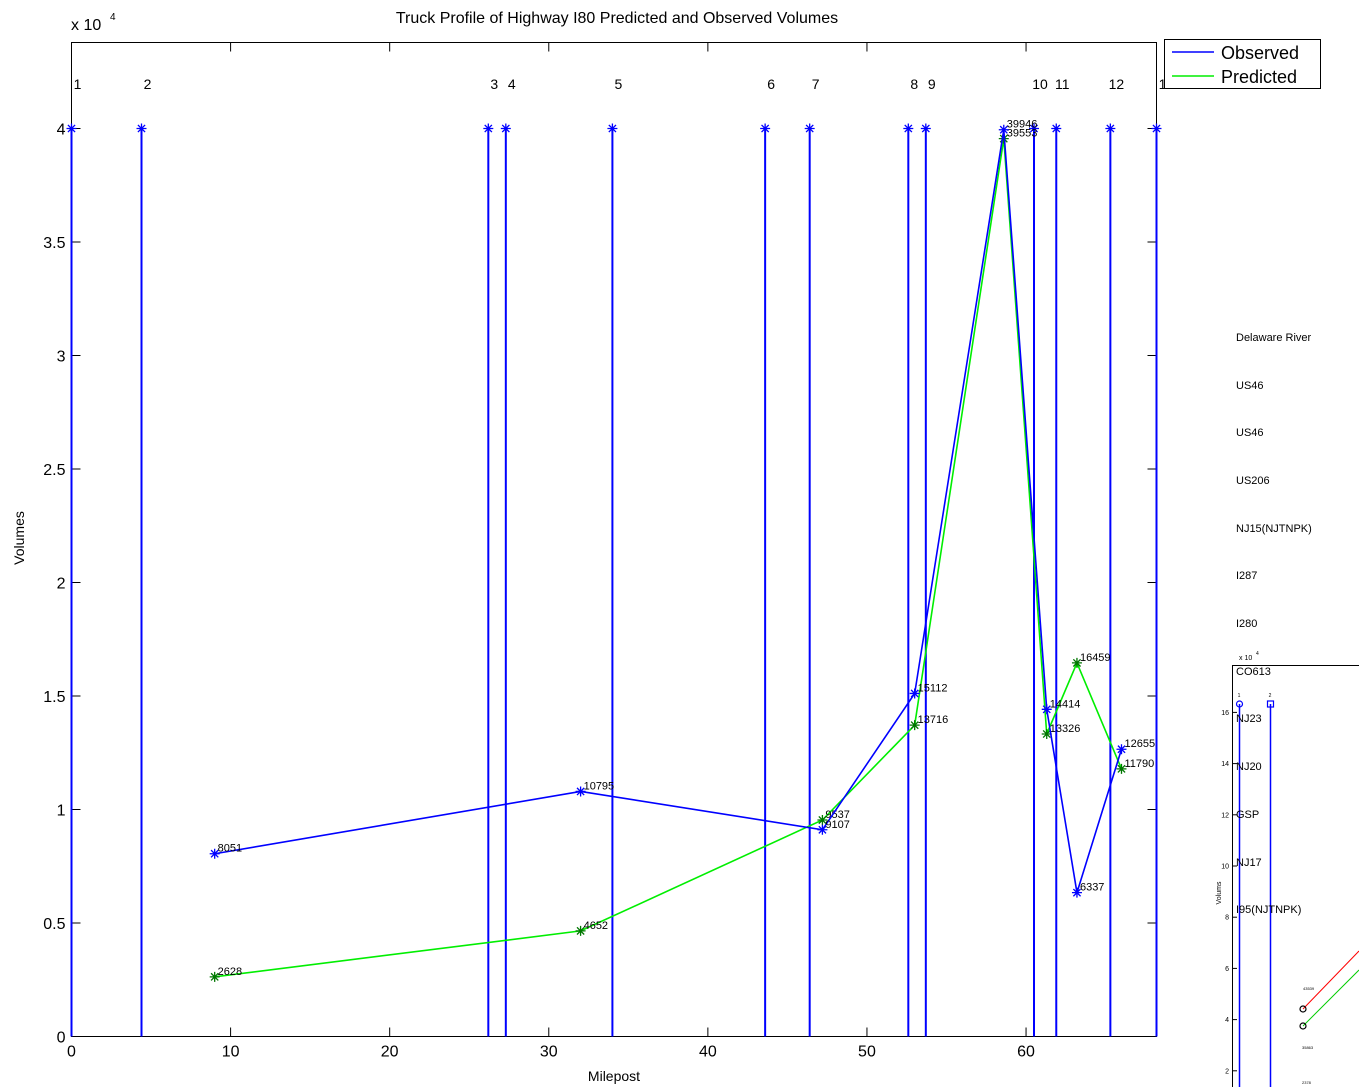 This screenshot has width=1359, height=1087. I want to click on data-label-observed: 15112, so click(933, 688).